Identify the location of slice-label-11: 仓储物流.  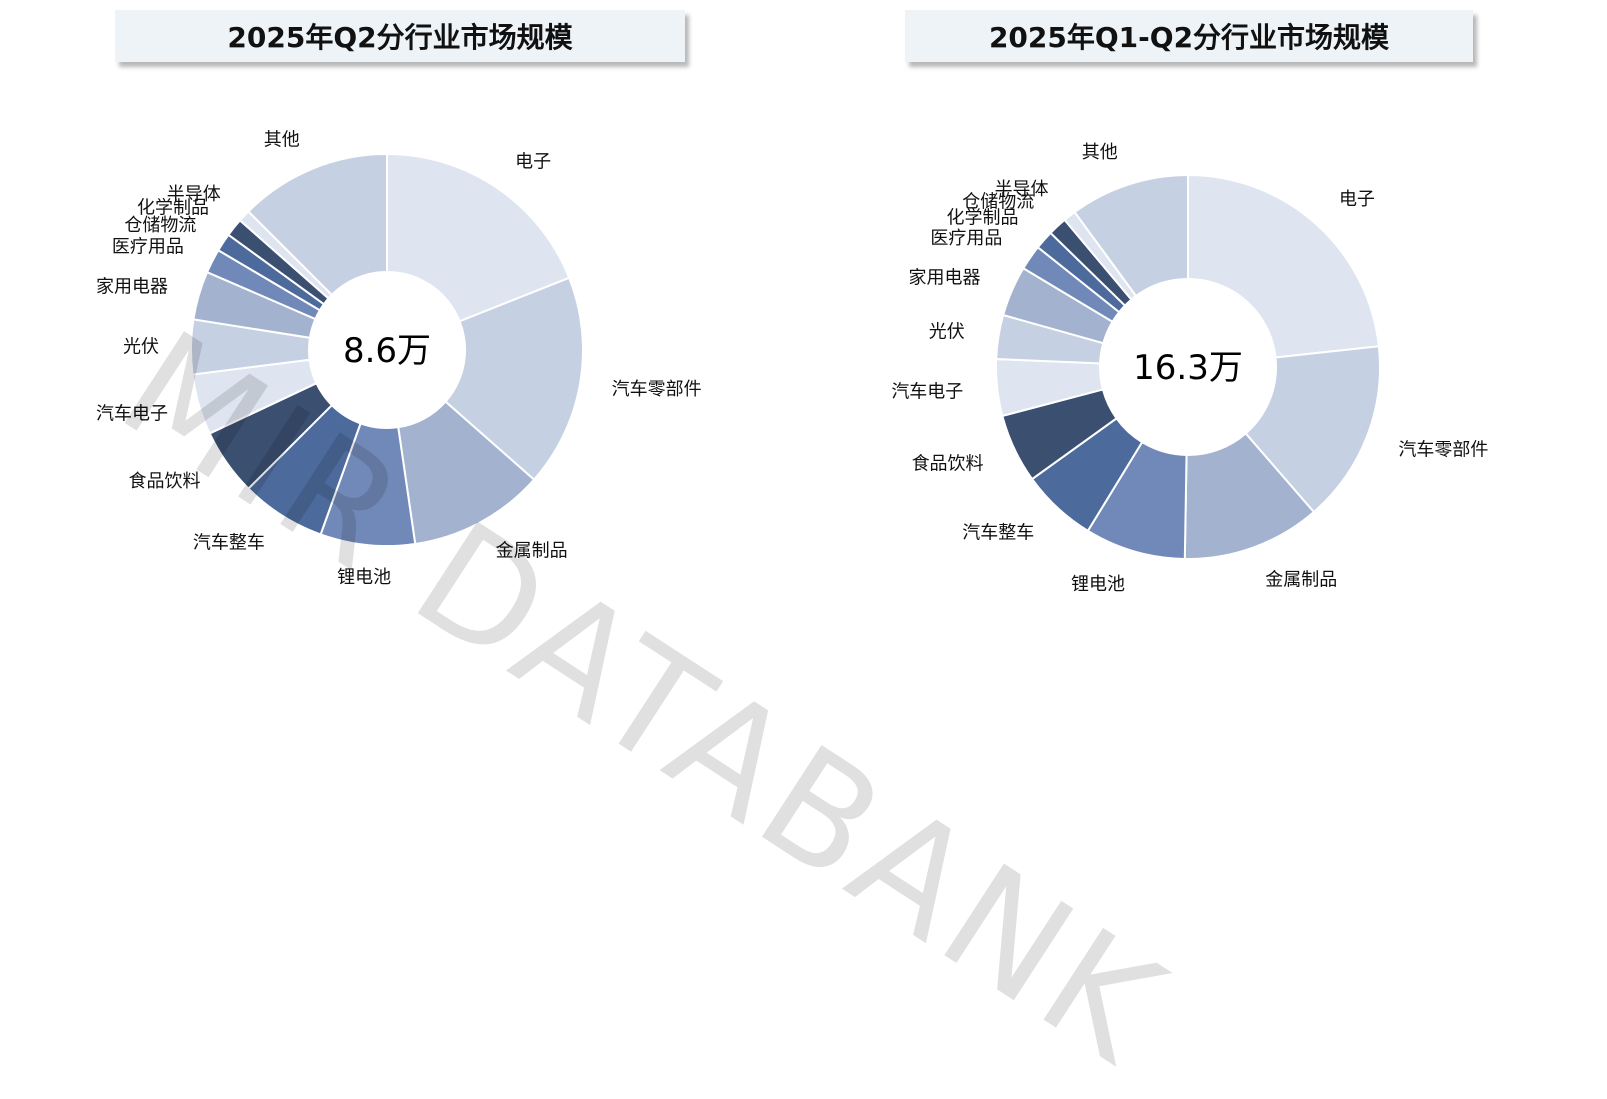
(160, 225).